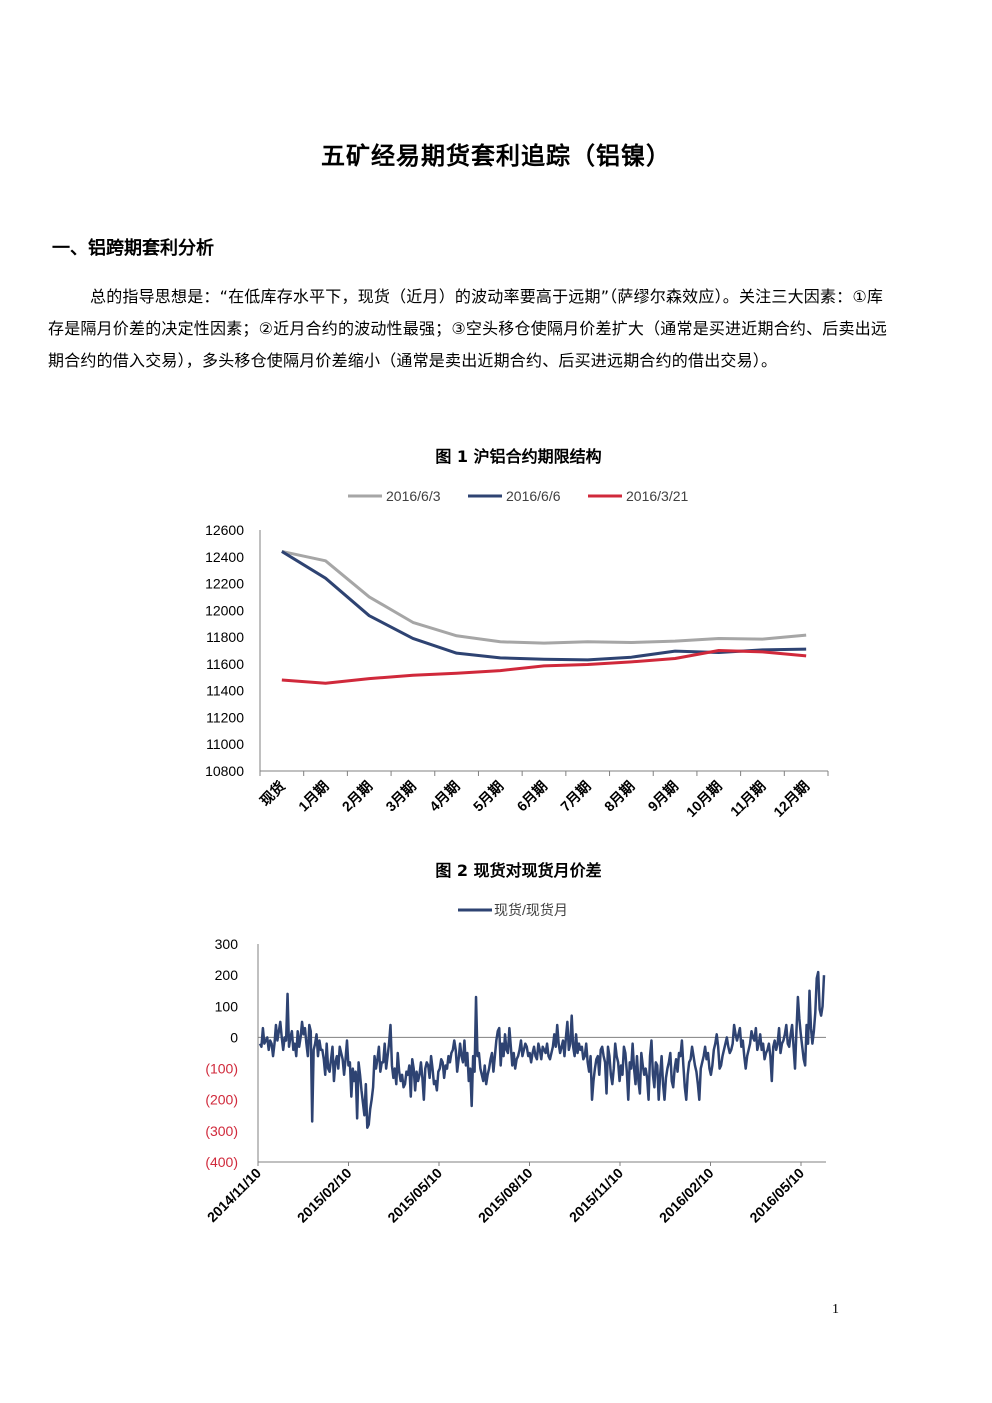 The height and width of the screenshot is (1403, 992). Describe the element at coordinates (575, 796) in the screenshot. I see `chart1-x-tick-label: 7月期` at that location.